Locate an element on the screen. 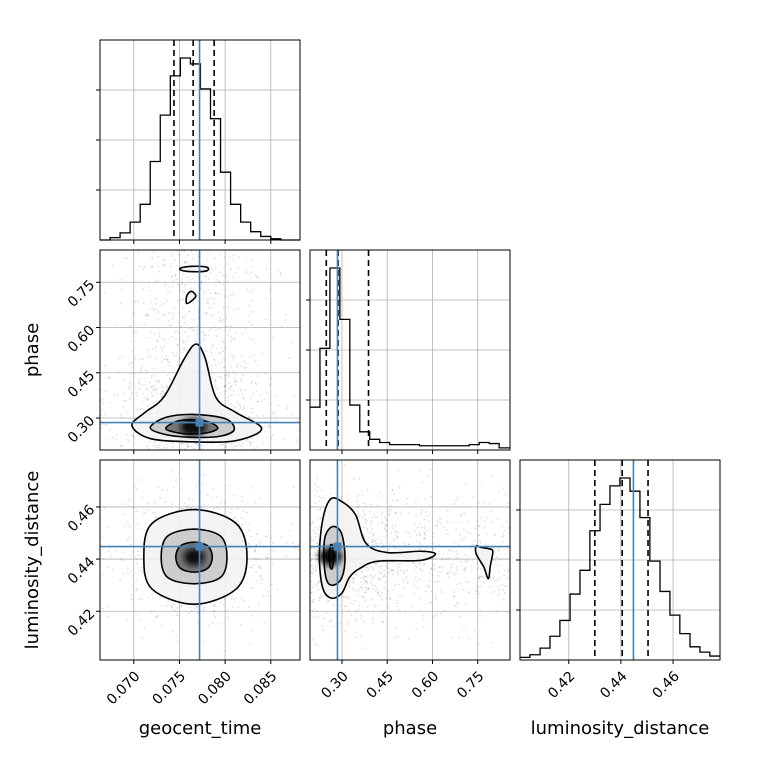 The width and height of the screenshot is (760, 760). x-tick-label: 0.75 is located at coordinates (470, 684).